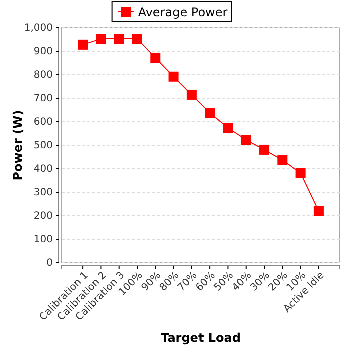 The image size is (348, 348). Describe the element at coordinates (43, 146) in the screenshot. I see `y-tick-label: 500` at that location.